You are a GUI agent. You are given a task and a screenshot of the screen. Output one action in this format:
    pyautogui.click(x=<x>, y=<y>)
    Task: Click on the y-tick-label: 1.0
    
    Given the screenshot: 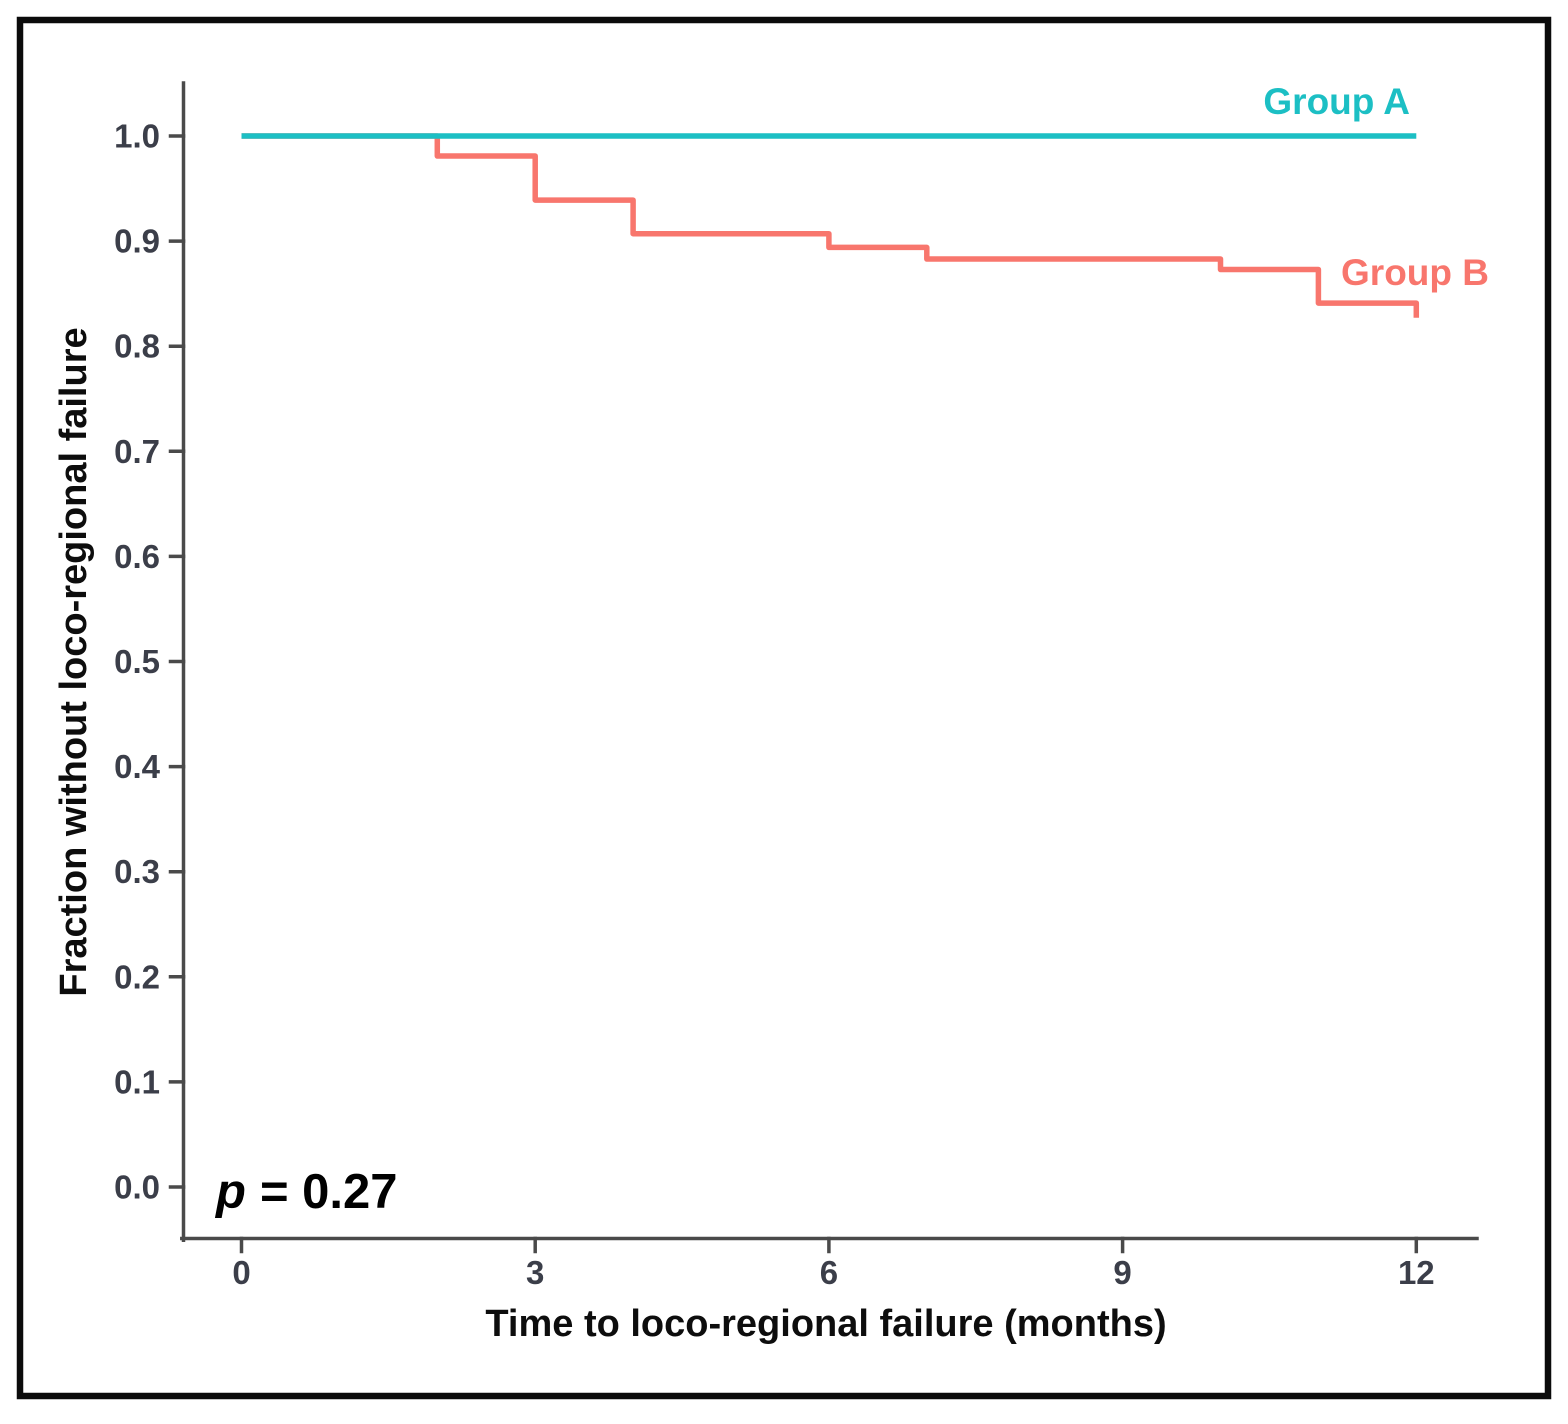 What is the action you would take?
    pyautogui.click(x=137, y=136)
    